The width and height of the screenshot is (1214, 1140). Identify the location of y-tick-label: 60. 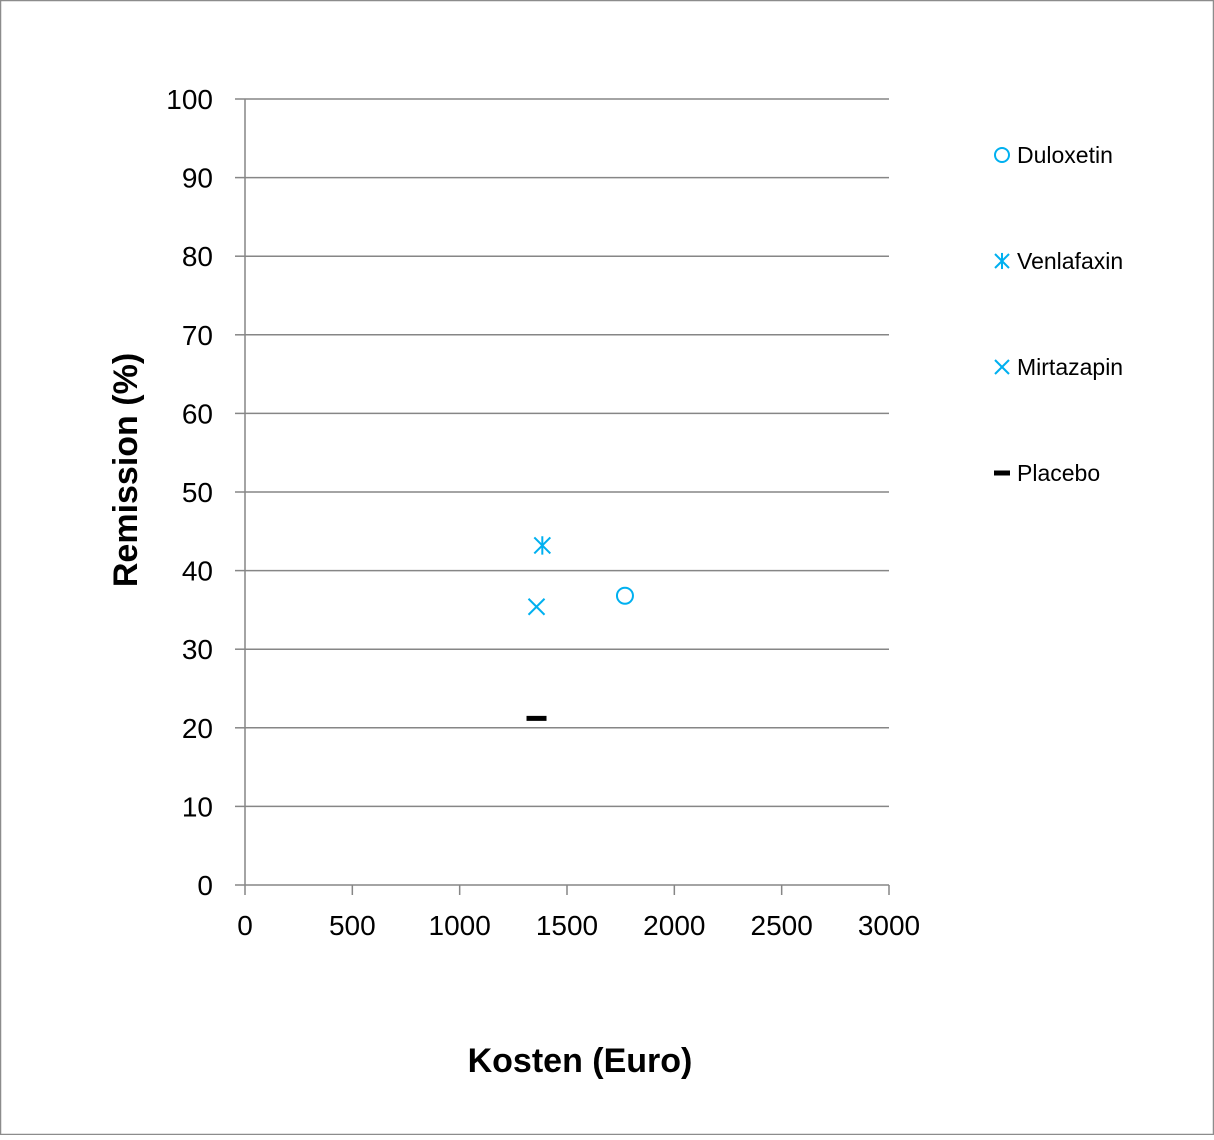
(197, 413).